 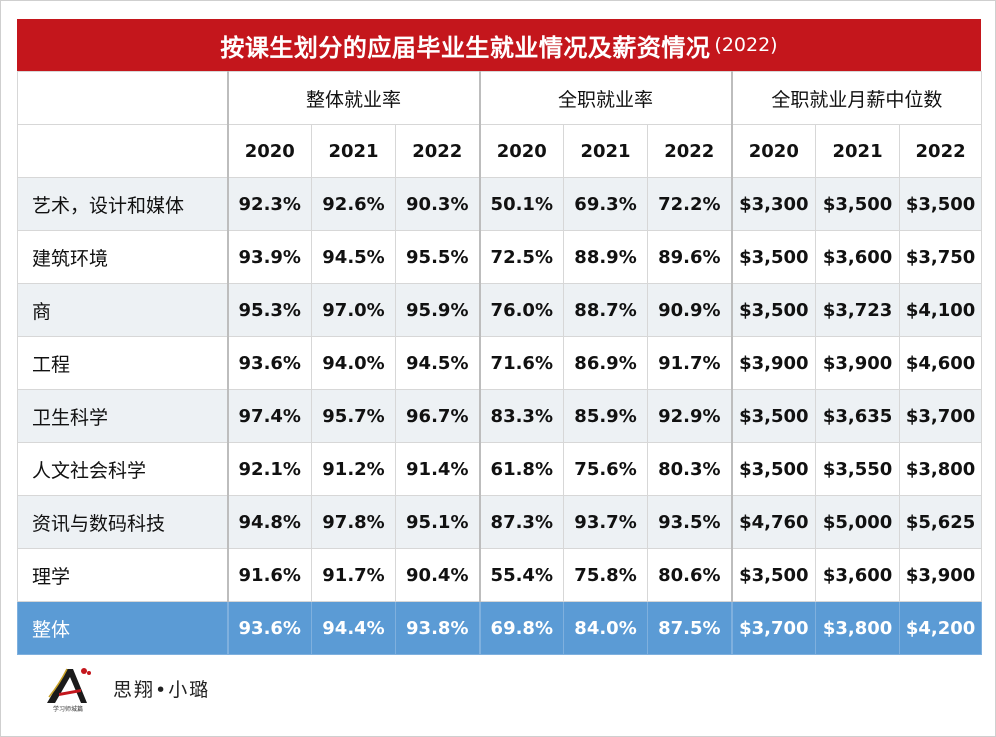 I want to click on table-cell: 93.6%, so click(x=269, y=628).